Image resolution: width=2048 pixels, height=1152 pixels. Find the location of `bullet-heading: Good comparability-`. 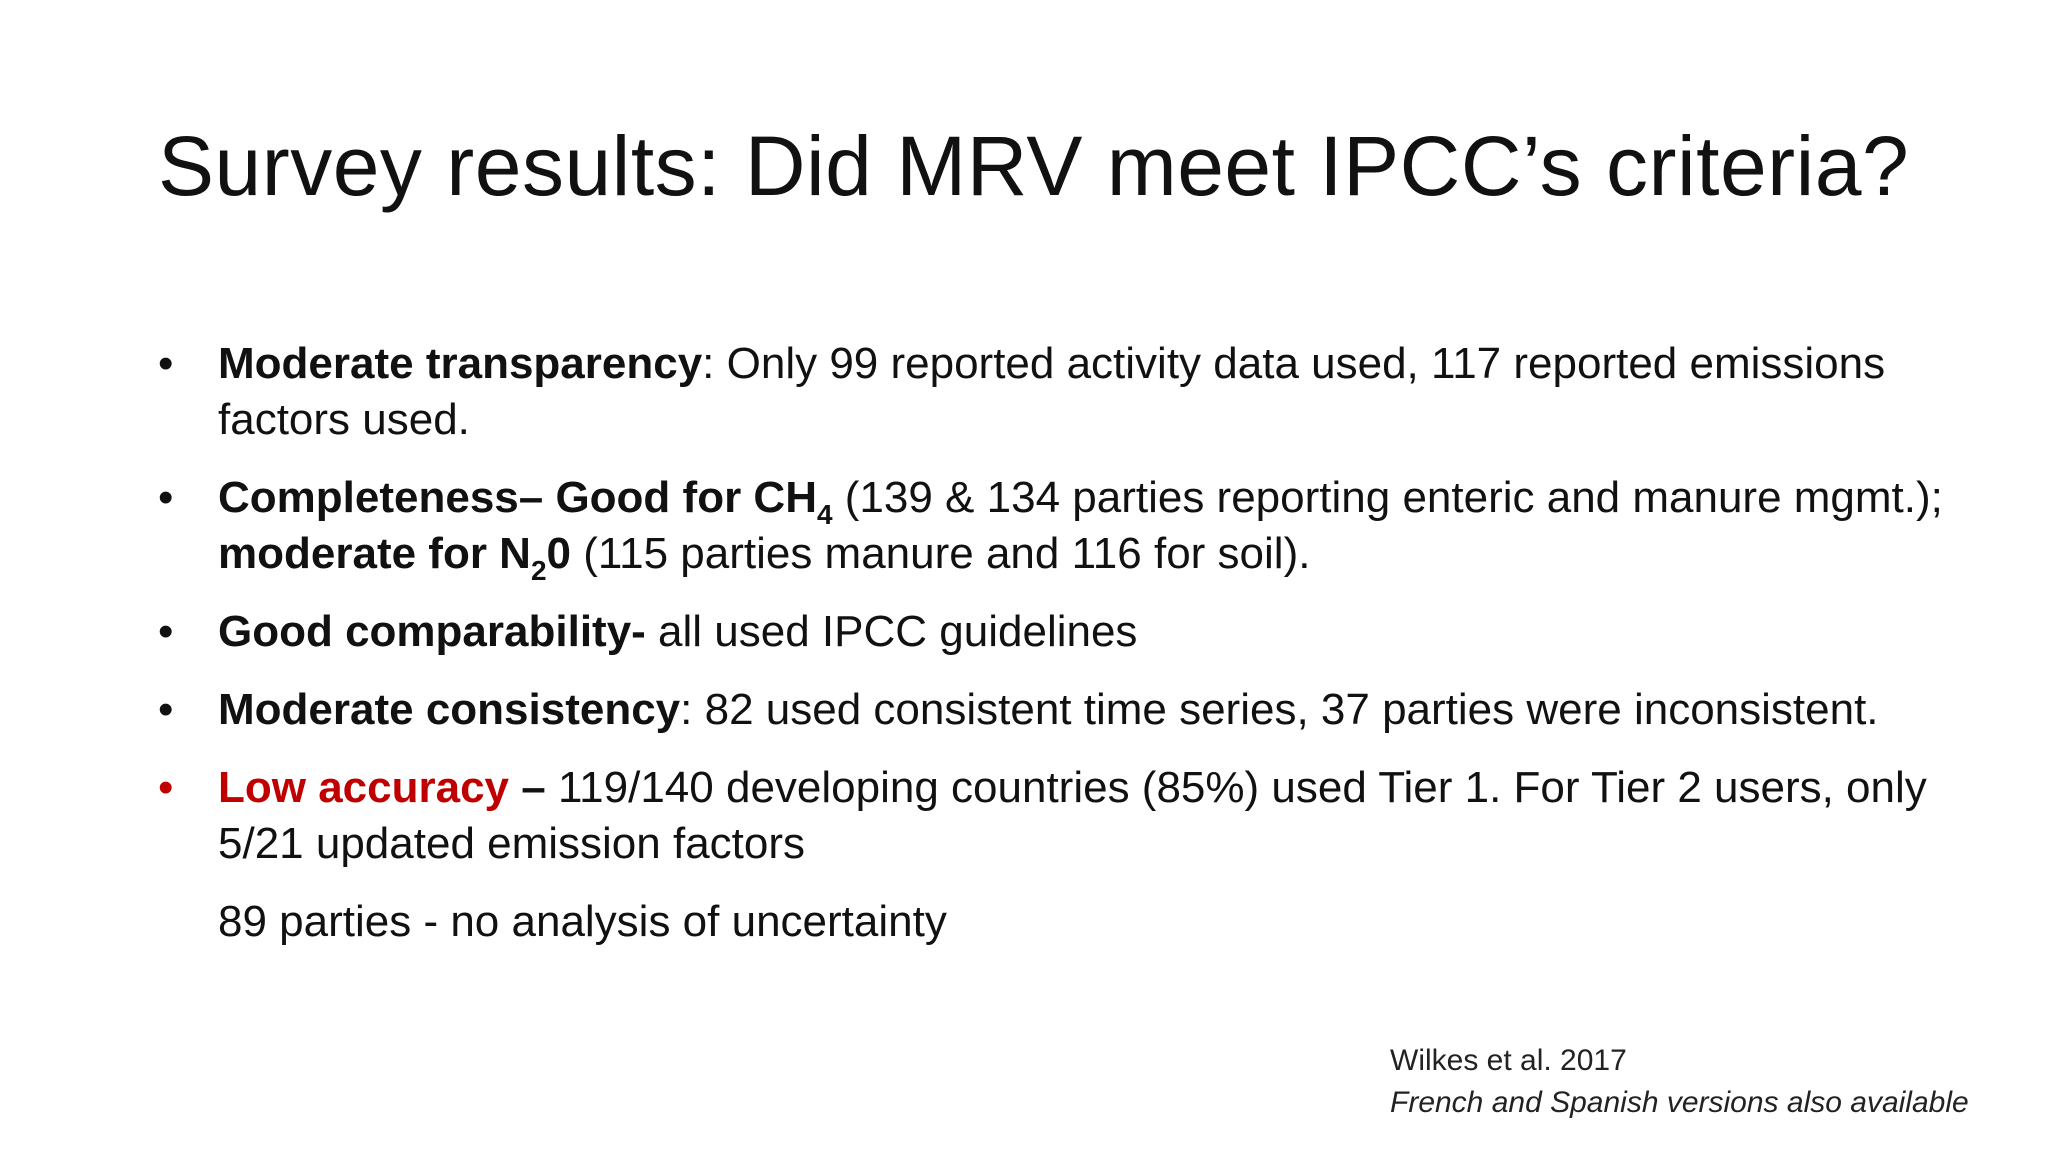

bullet-heading: Good comparability- is located at coordinates (432, 631).